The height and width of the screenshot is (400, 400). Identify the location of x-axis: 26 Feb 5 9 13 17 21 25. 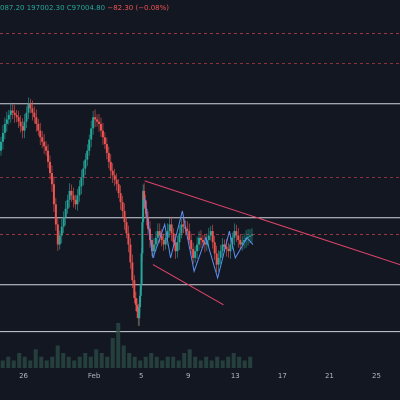
(200, 376).